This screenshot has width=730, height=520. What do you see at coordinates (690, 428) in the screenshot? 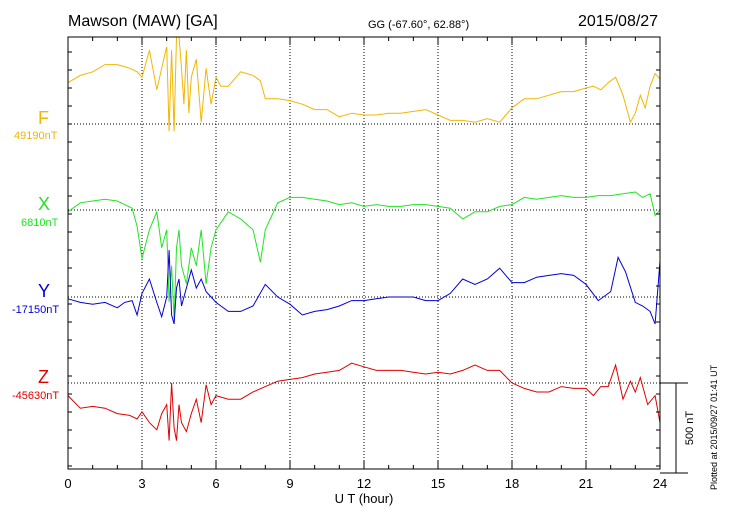
I see `scale-bar-label: 500 nT` at bounding box center [690, 428].